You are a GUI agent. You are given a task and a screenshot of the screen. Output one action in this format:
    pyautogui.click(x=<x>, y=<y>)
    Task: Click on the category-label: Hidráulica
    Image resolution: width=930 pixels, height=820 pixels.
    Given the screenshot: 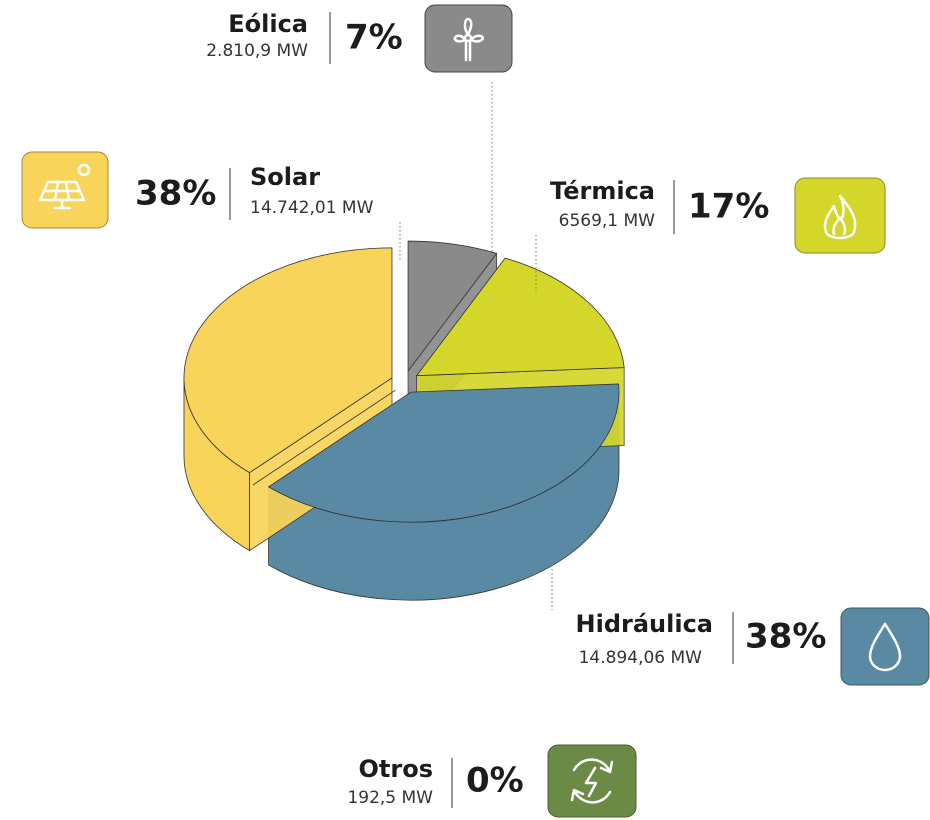 What is the action you would take?
    pyautogui.click(x=644, y=624)
    